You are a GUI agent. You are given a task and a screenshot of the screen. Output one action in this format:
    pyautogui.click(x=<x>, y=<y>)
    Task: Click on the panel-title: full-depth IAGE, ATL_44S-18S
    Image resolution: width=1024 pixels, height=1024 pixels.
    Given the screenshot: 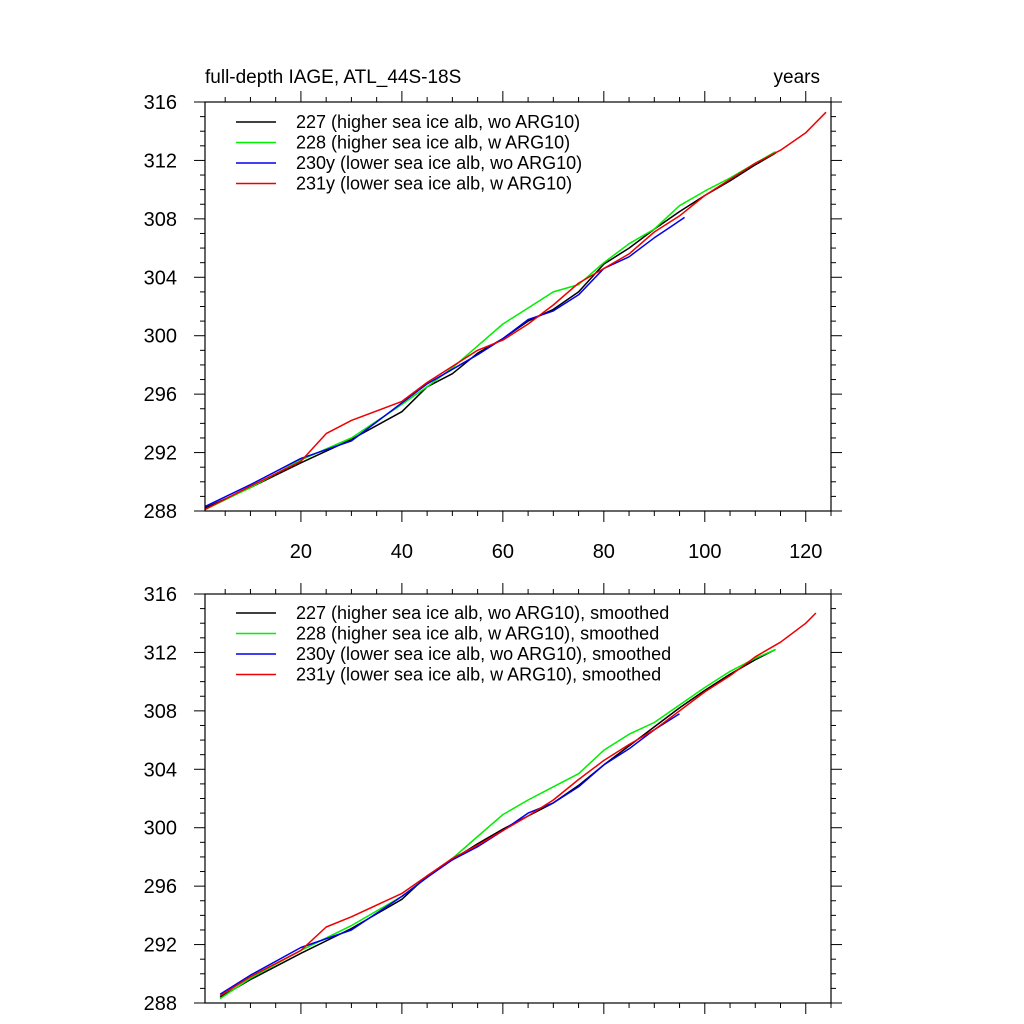 What is the action you would take?
    pyautogui.click(x=333, y=77)
    